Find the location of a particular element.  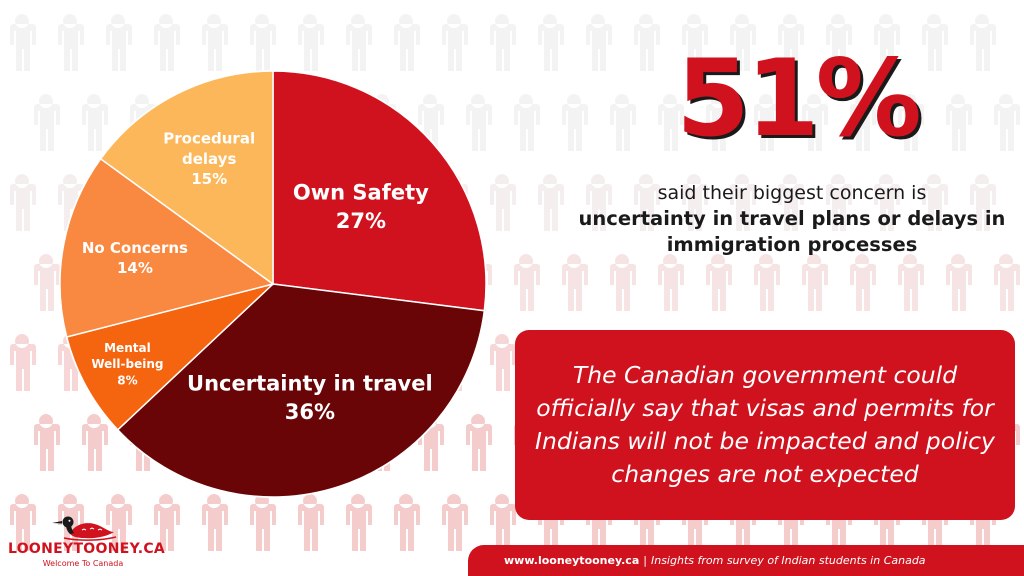

brand-logo: LOONEYTOONEY.CA Welcome To Canada is located at coordinates (87, 540).